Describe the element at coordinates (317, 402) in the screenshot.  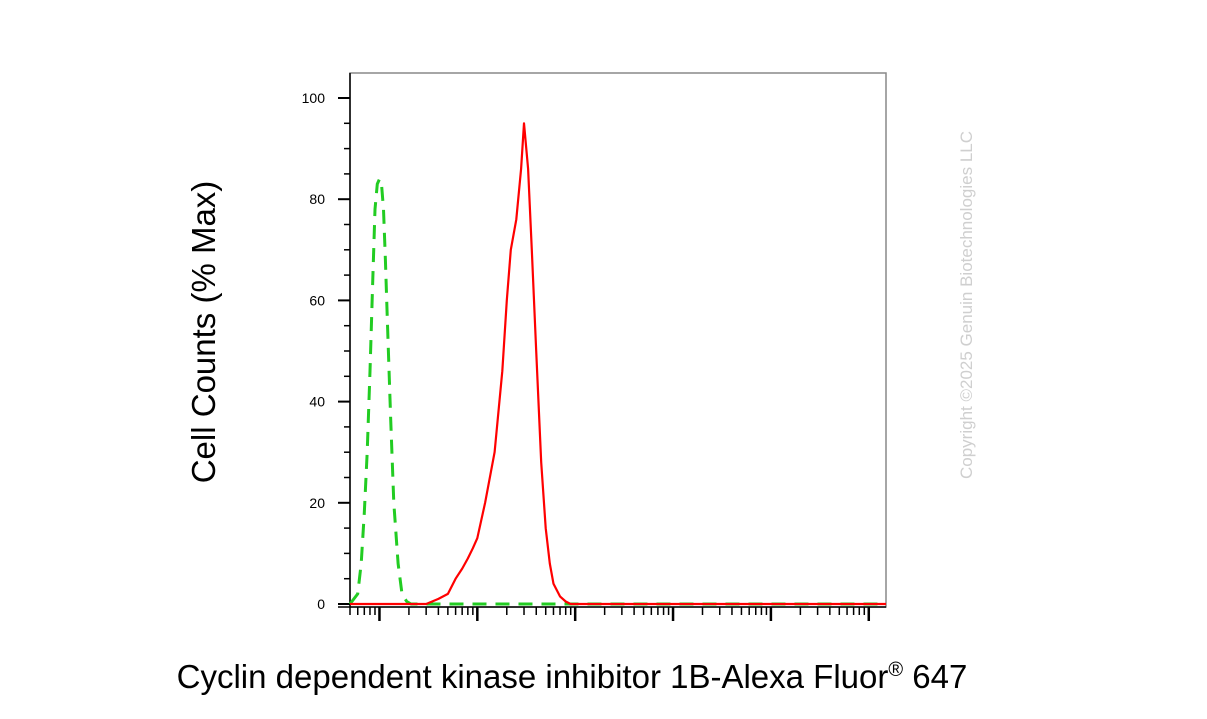
I see `y-tick-label: 40` at that location.